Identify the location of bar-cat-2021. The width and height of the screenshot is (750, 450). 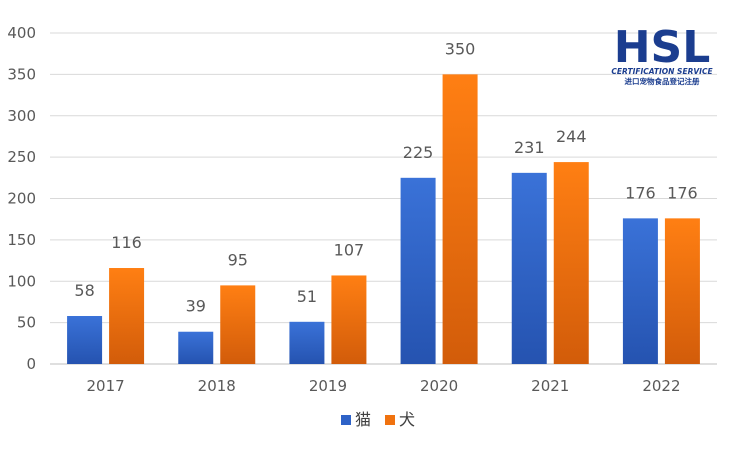
(529, 268).